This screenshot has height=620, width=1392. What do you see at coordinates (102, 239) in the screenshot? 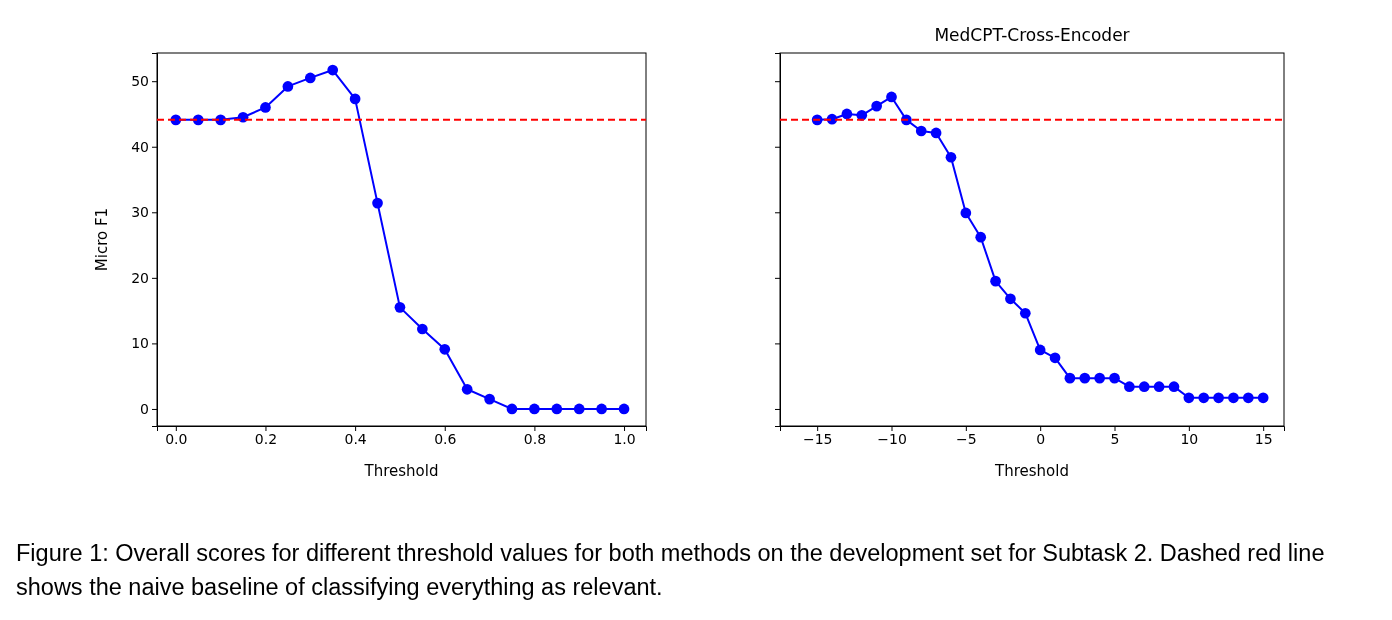
I see `y-axis-title: Micro F1` at bounding box center [102, 239].